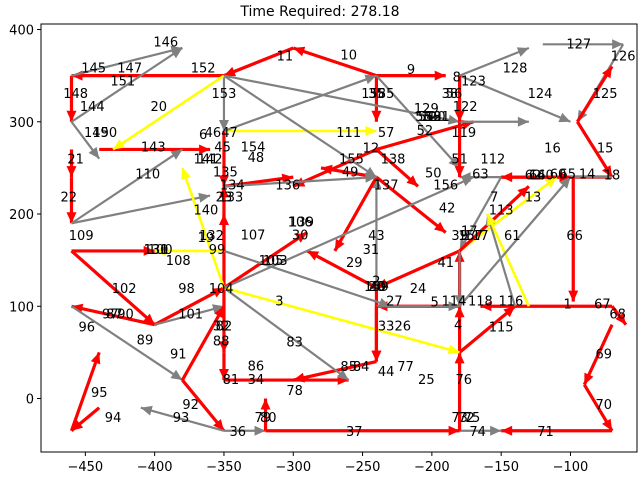 This screenshot has width=640, height=480. What do you see at coordinates (350, 173) in the screenshot?
I see `node-label: 49` at bounding box center [350, 173].